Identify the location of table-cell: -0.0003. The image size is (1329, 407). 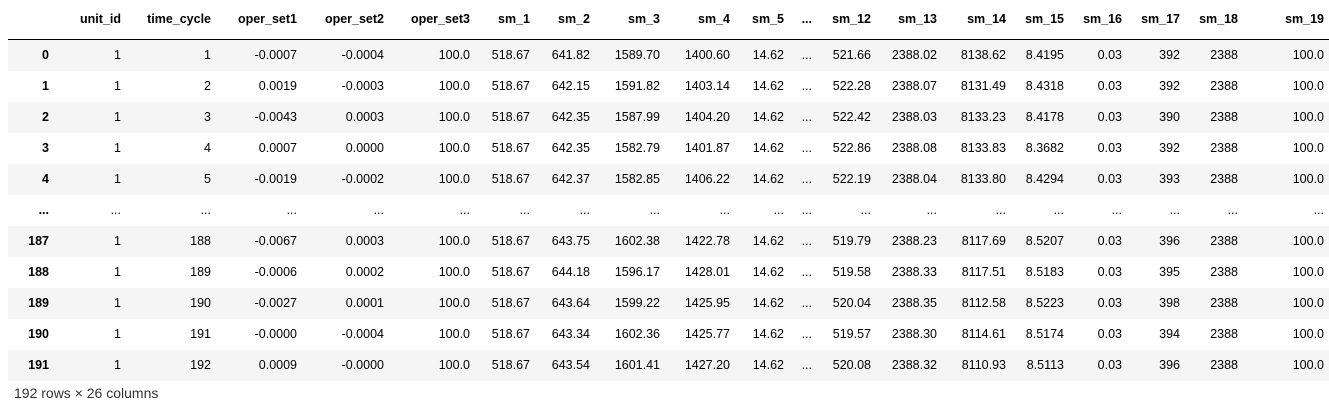
(362, 86).